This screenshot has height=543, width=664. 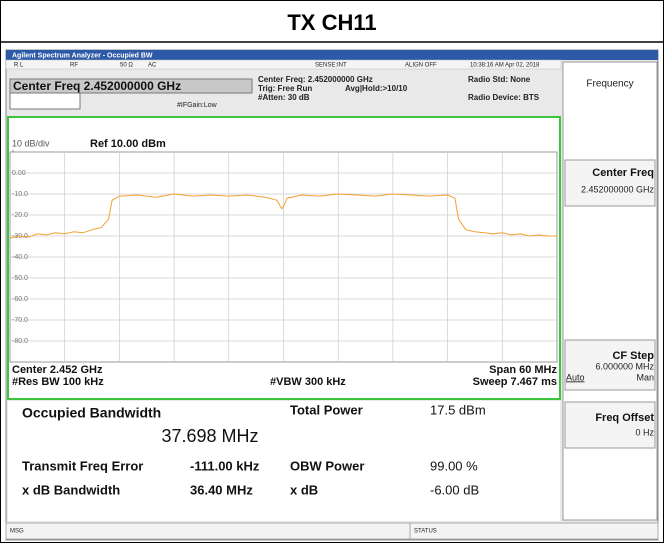 What do you see at coordinates (504, 97) in the screenshot?
I see `radio-device: Radio Device: BTS` at bounding box center [504, 97].